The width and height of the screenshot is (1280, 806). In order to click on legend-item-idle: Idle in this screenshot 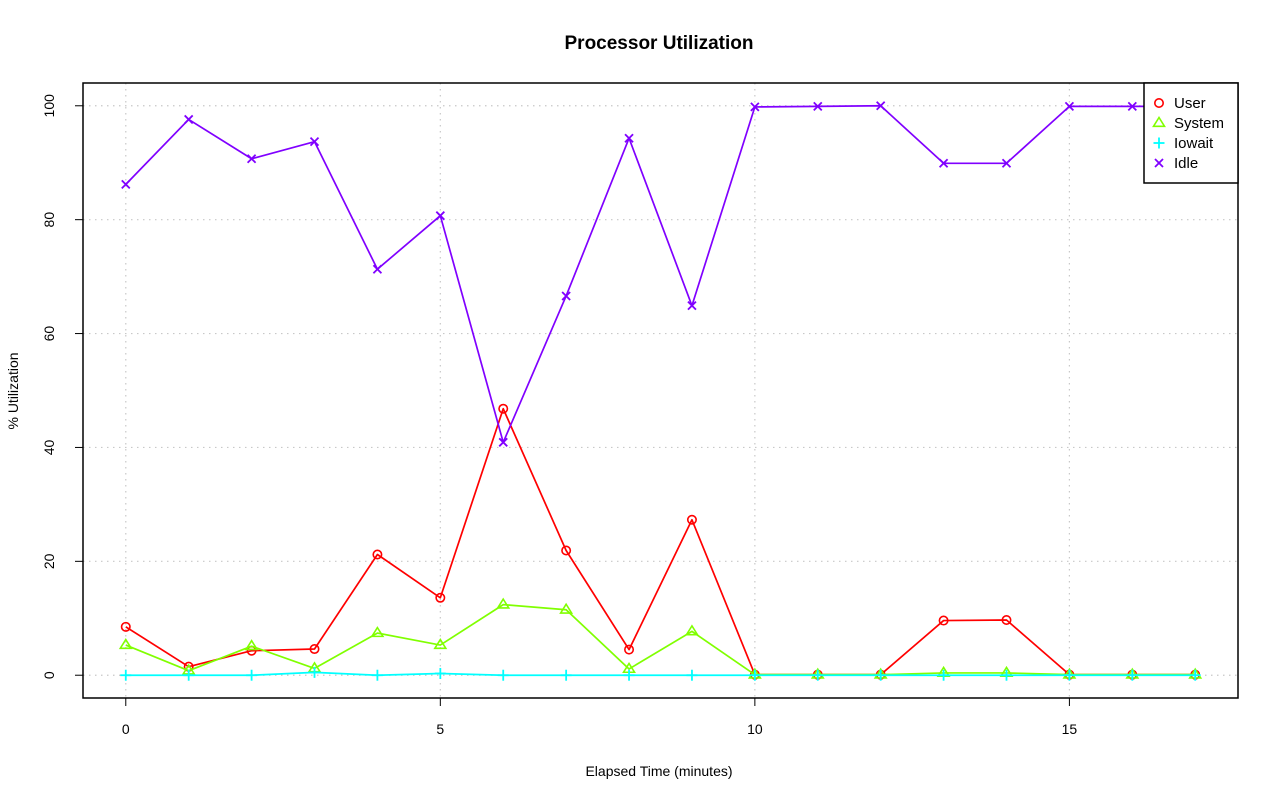, I will do `click(1176, 163)`.